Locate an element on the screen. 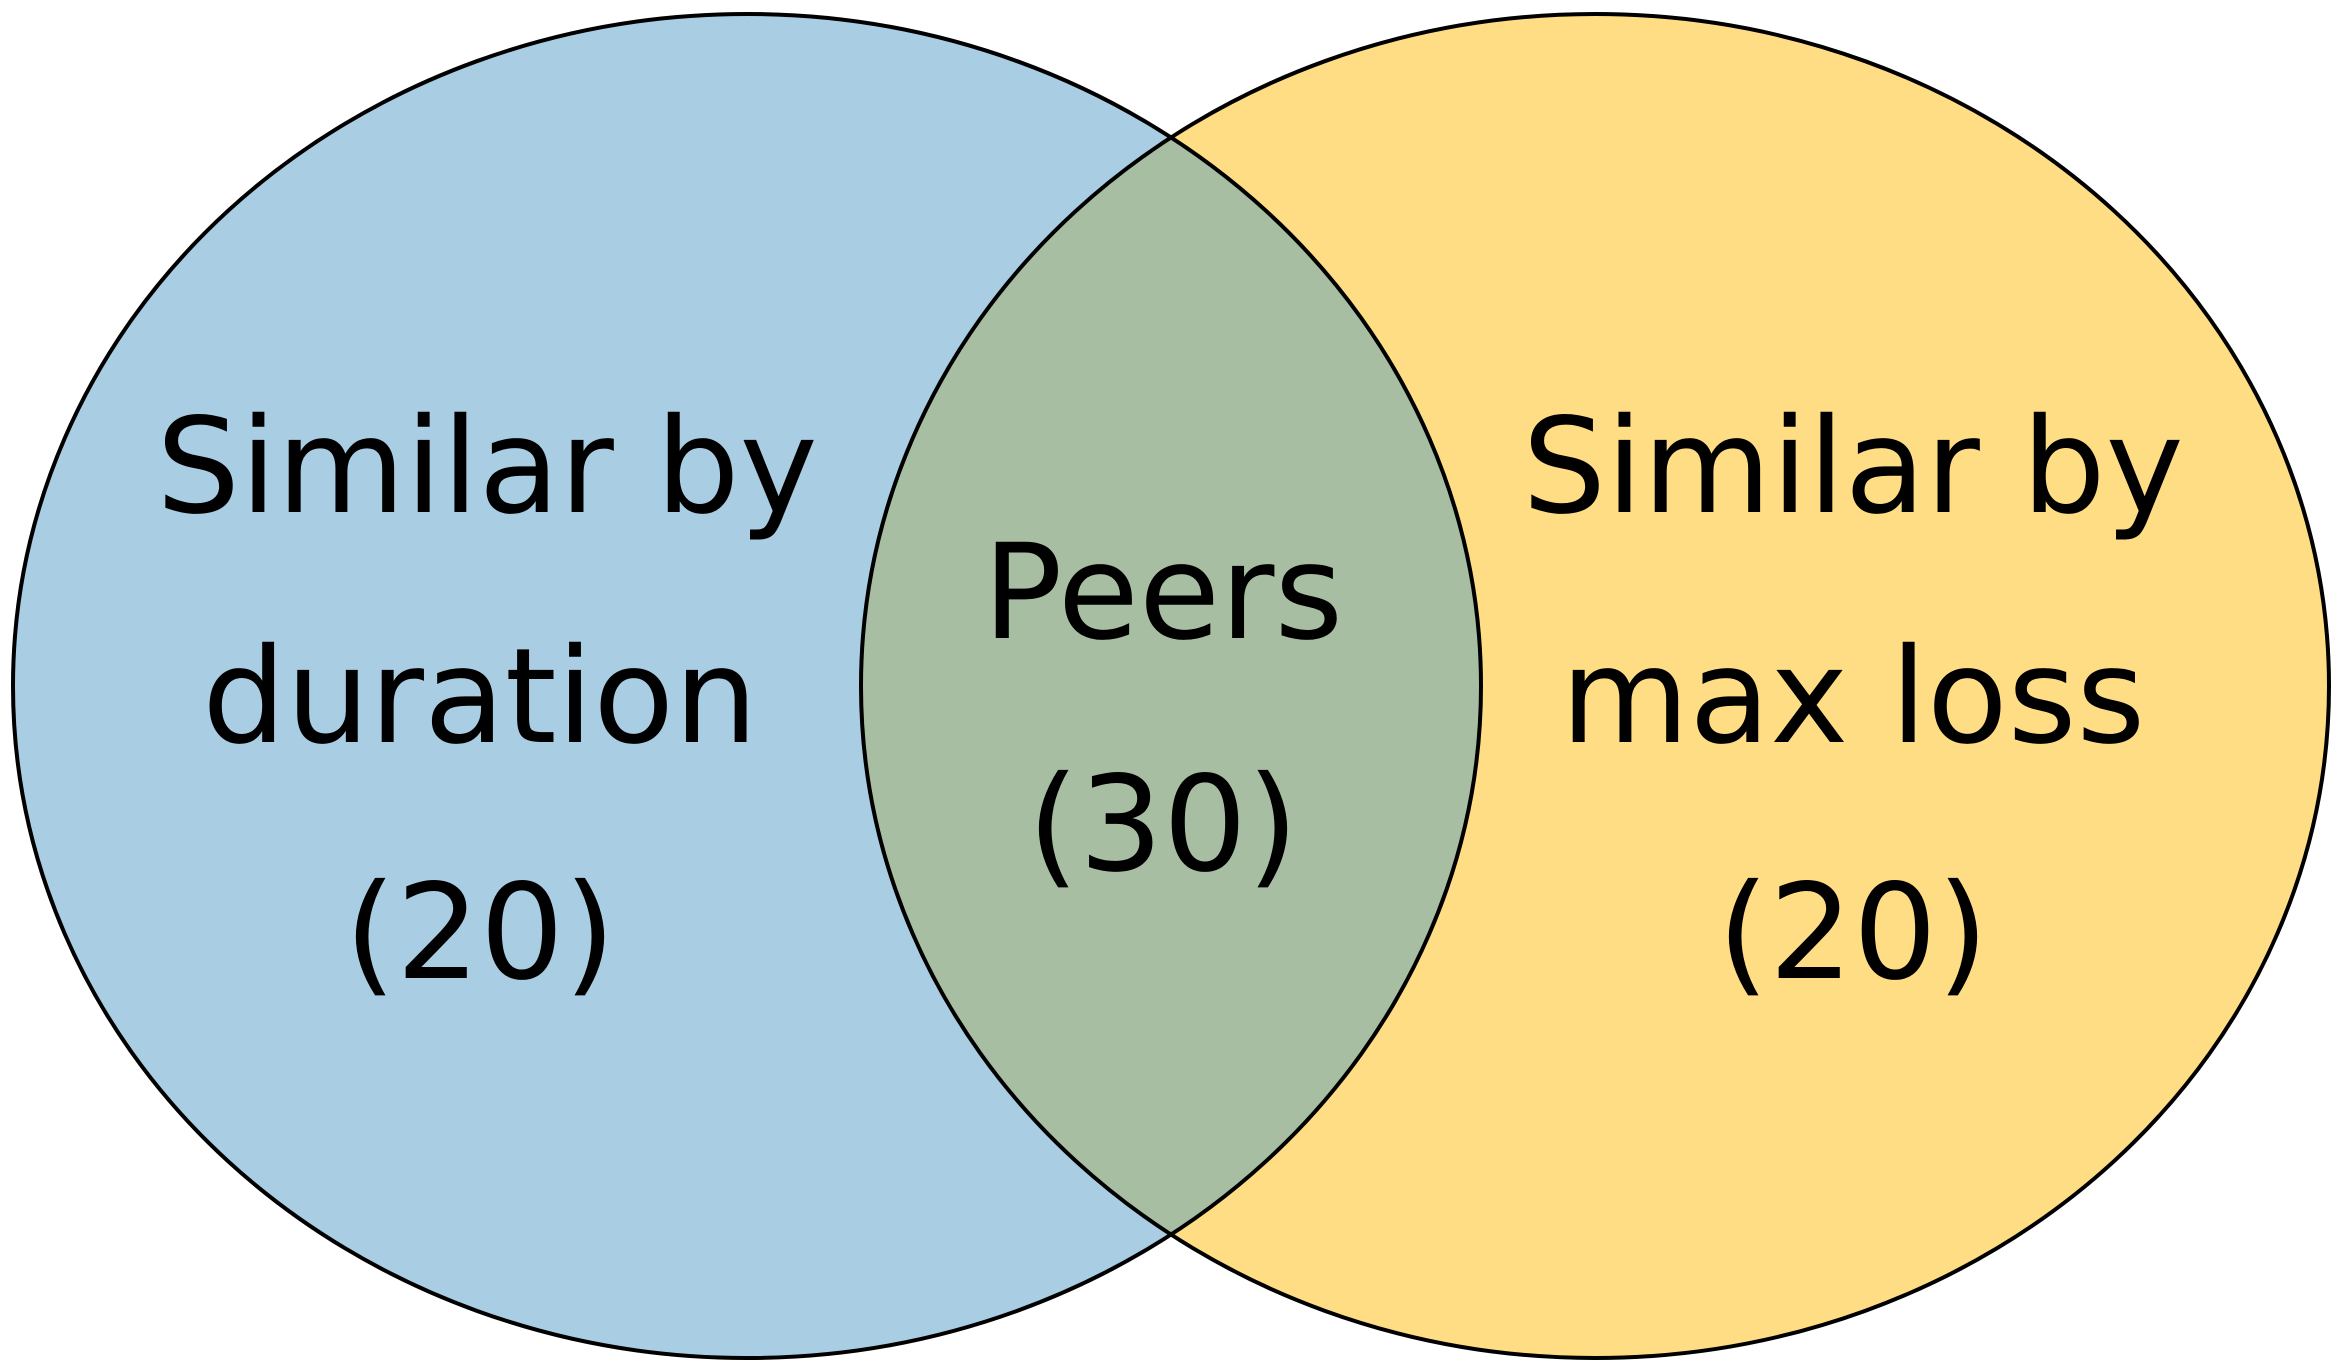 This screenshot has height=1363, width=2333. left-label-line1: Similar by is located at coordinates (486, 467).